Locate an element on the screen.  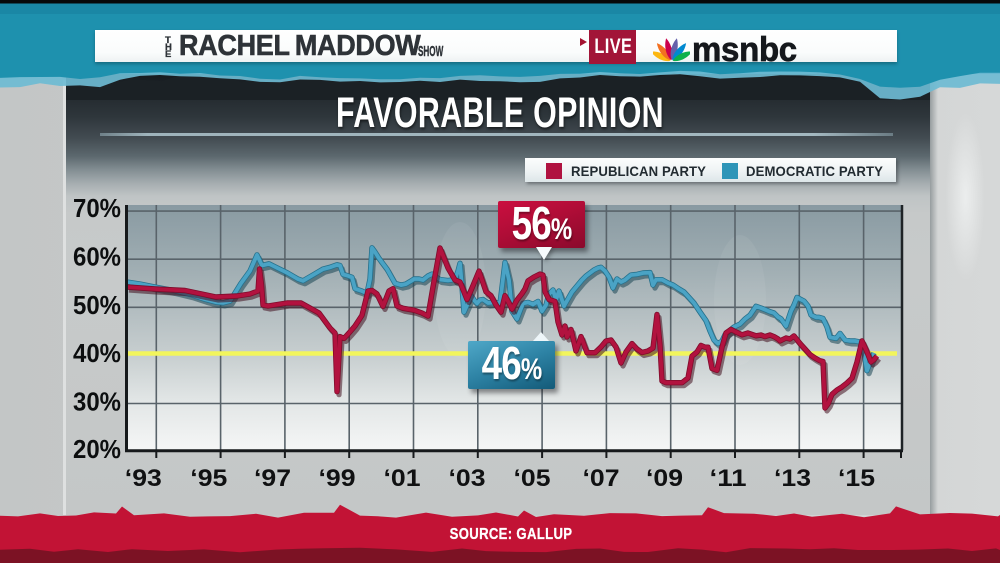
svg-text: ‘93 is located at coordinates (143, 478).